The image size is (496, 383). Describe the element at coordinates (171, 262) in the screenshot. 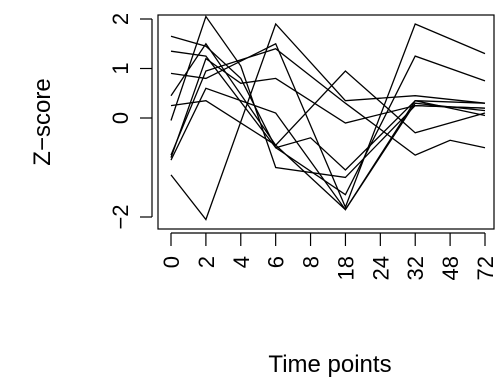

I see `x-tick-label: 0` at that location.